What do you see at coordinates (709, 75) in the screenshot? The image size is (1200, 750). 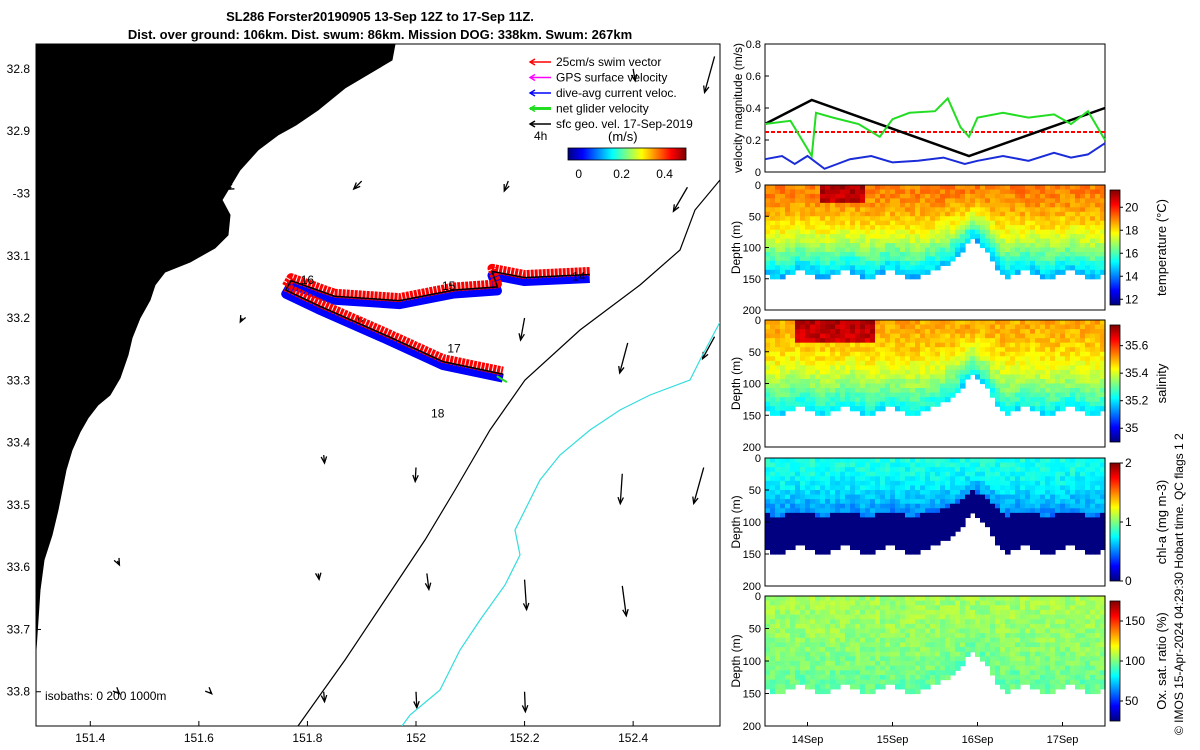 I see `geo-velocity-arrow` at bounding box center [709, 75].